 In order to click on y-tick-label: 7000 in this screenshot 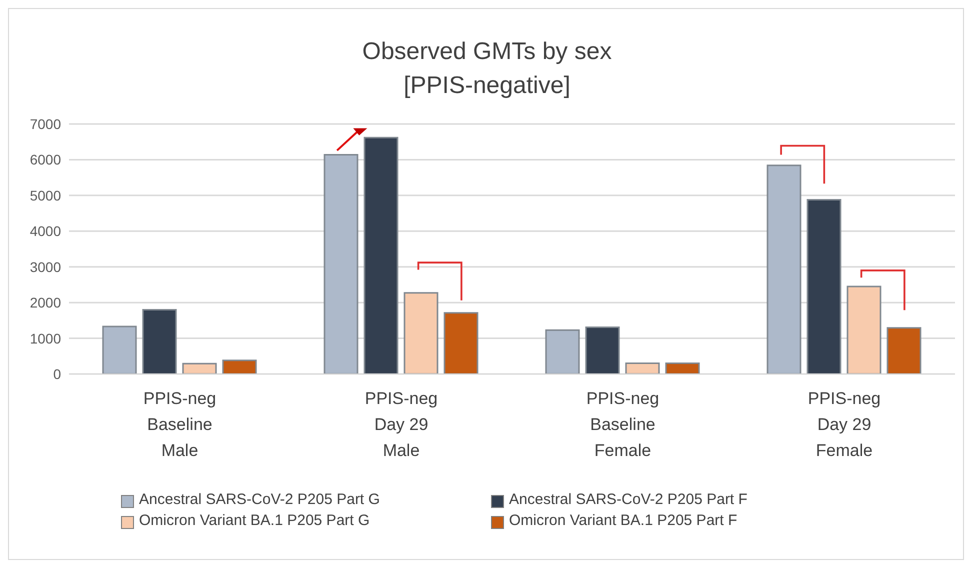, I will do `click(46, 124)`.